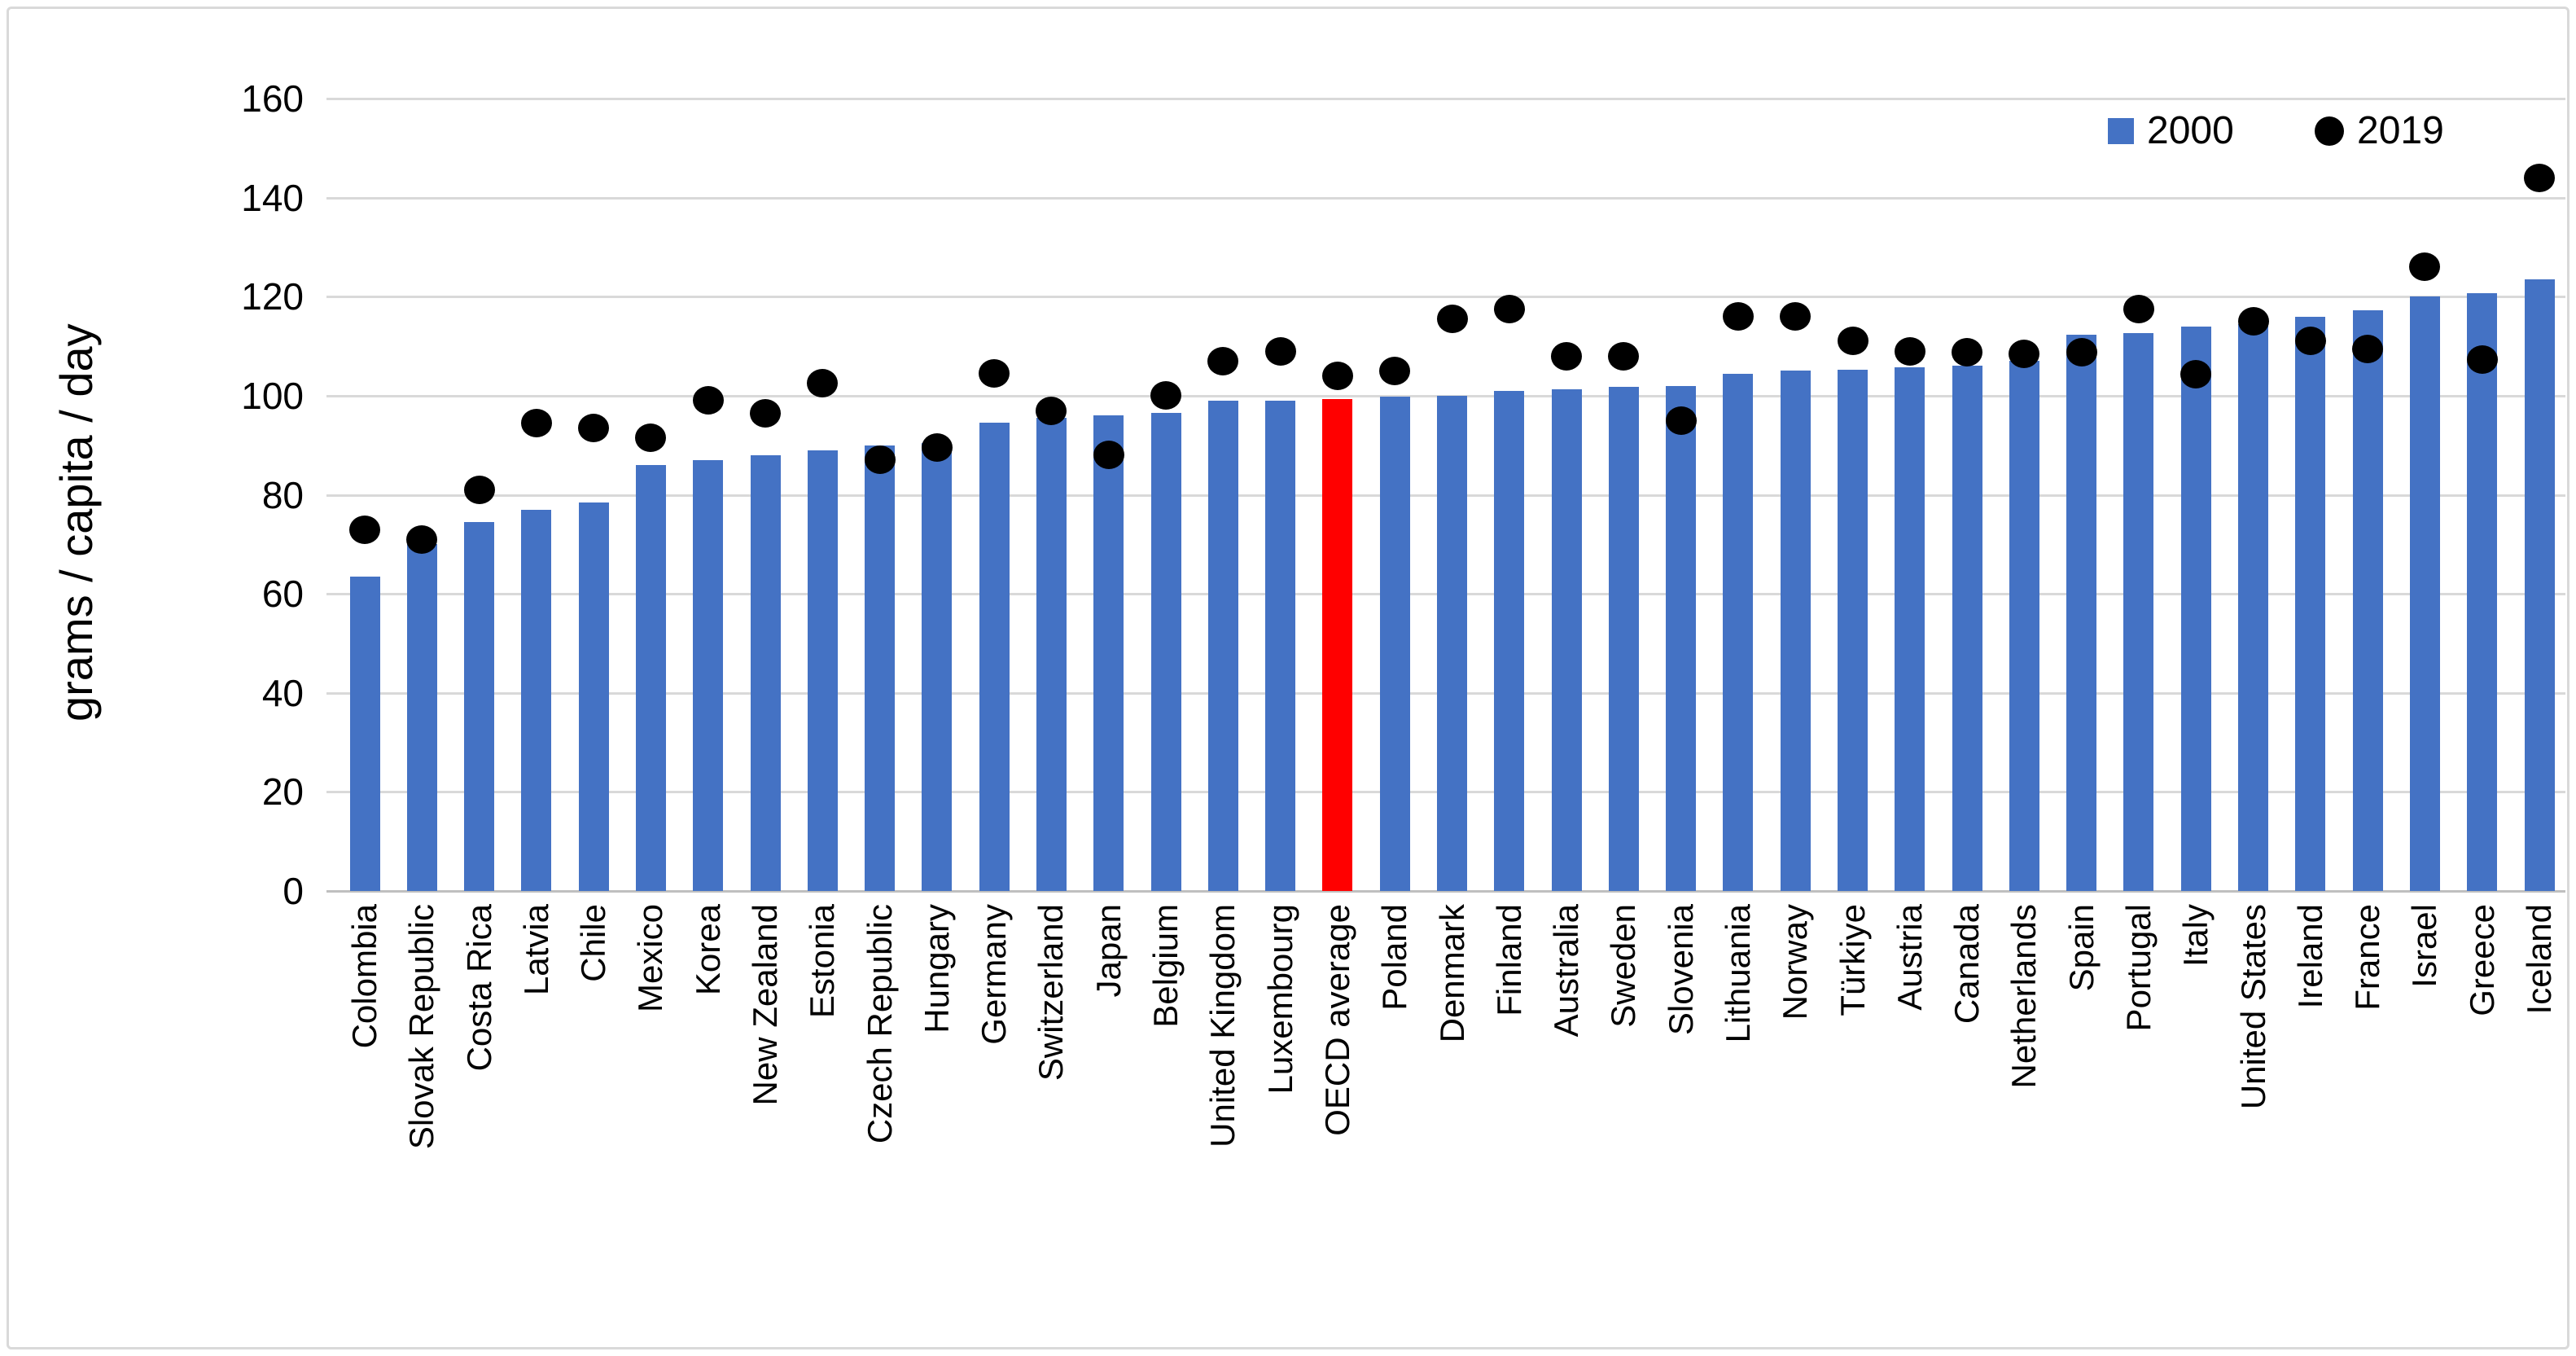 The image size is (2576, 1356). Describe the element at coordinates (1852, 960) in the screenshot. I see `x-axis-label-türkiye: Türkiye` at that location.